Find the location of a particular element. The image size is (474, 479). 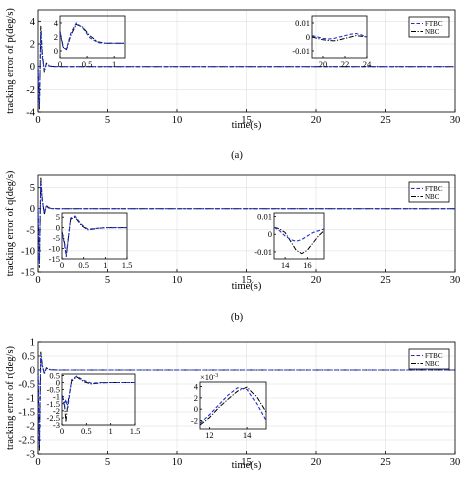

series-line-ftbc is located at coordinates (246, 69).